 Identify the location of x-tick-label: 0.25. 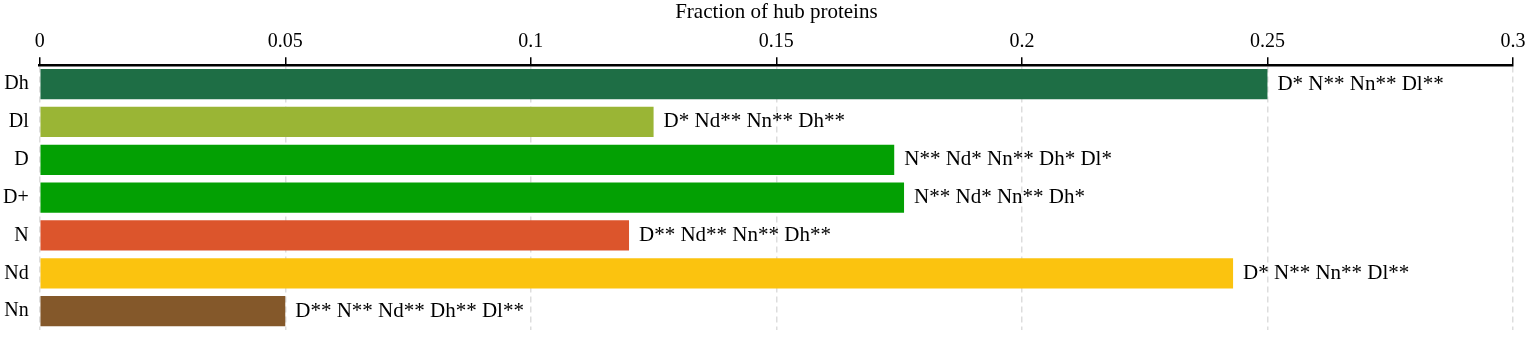
(1267, 40).